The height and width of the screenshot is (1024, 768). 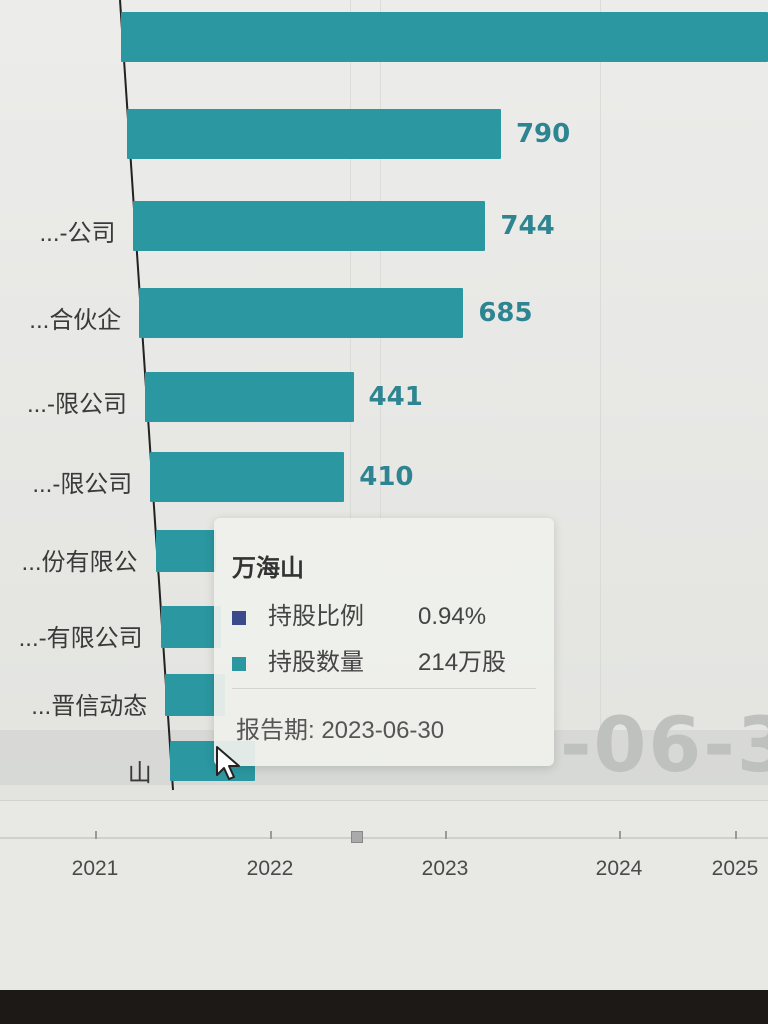 I want to click on ratio-swatch-icon, so click(x=239, y=617).